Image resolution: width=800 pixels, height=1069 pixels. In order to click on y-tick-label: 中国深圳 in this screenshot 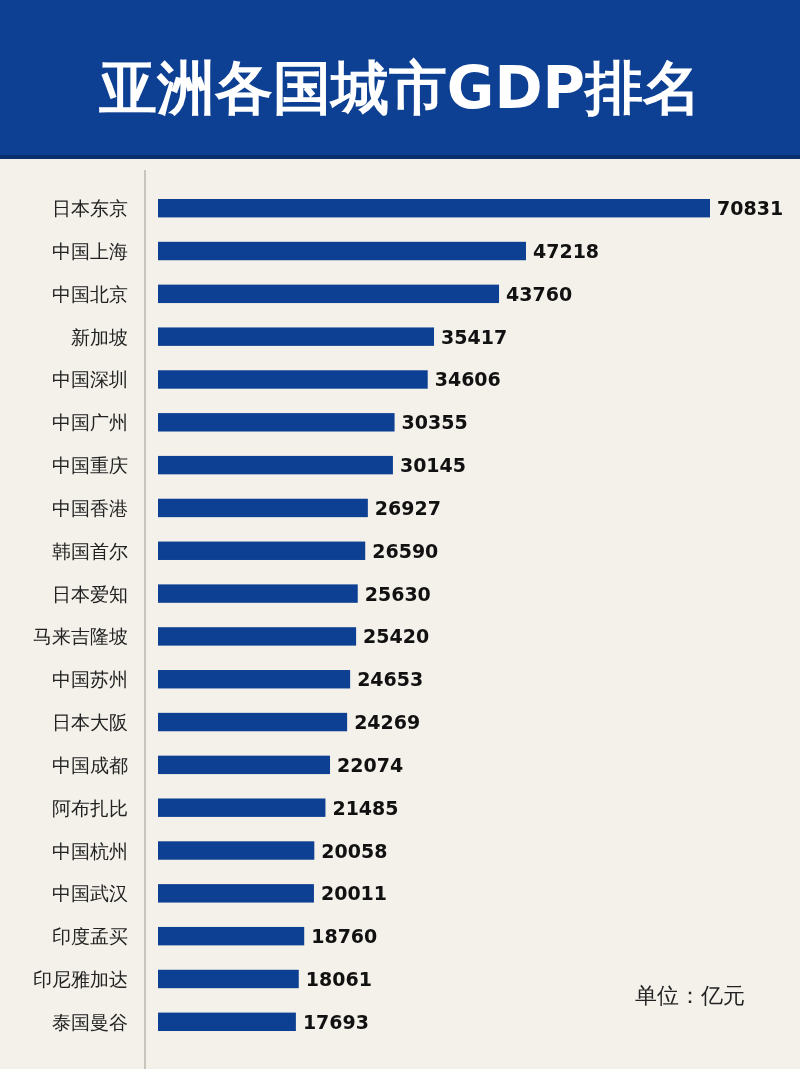, I will do `click(90, 379)`.